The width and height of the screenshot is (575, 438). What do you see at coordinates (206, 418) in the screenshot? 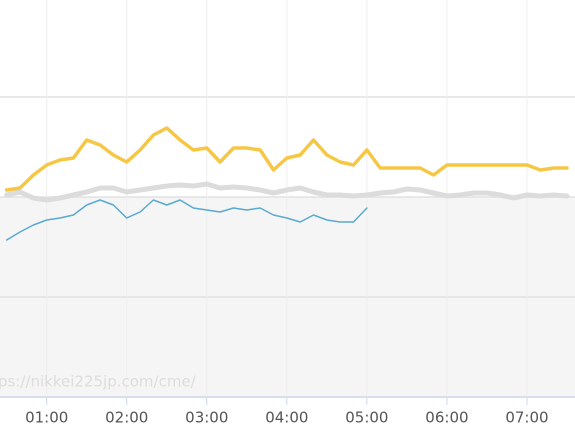
I see `x-tick-label: 03:00` at bounding box center [206, 418].